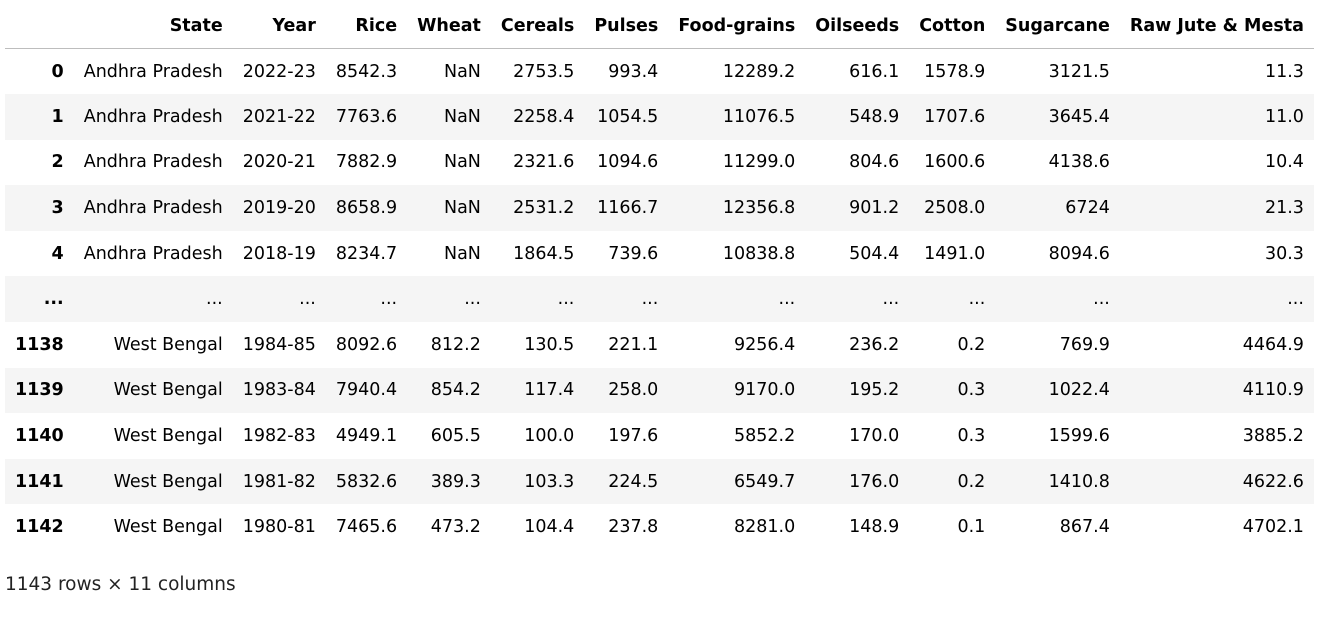  What do you see at coordinates (366, 116) in the screenshot?
I see `table-cell: 7763.6` at bounding box center [366, 116].